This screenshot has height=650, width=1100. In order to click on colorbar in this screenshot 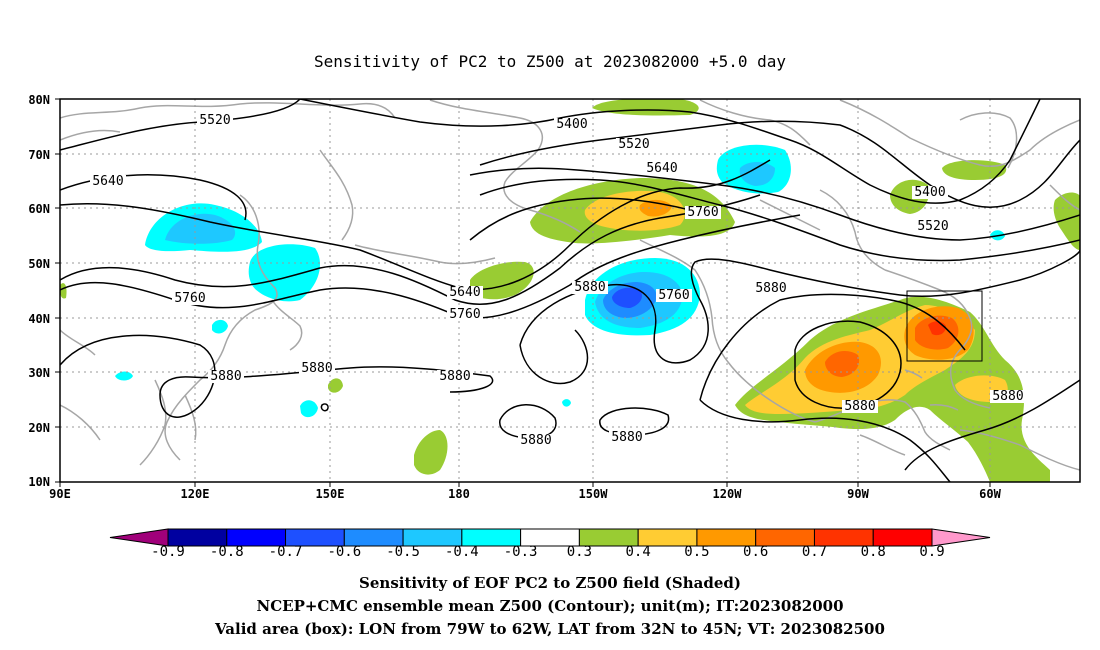, I will do `click(550, 537)`.